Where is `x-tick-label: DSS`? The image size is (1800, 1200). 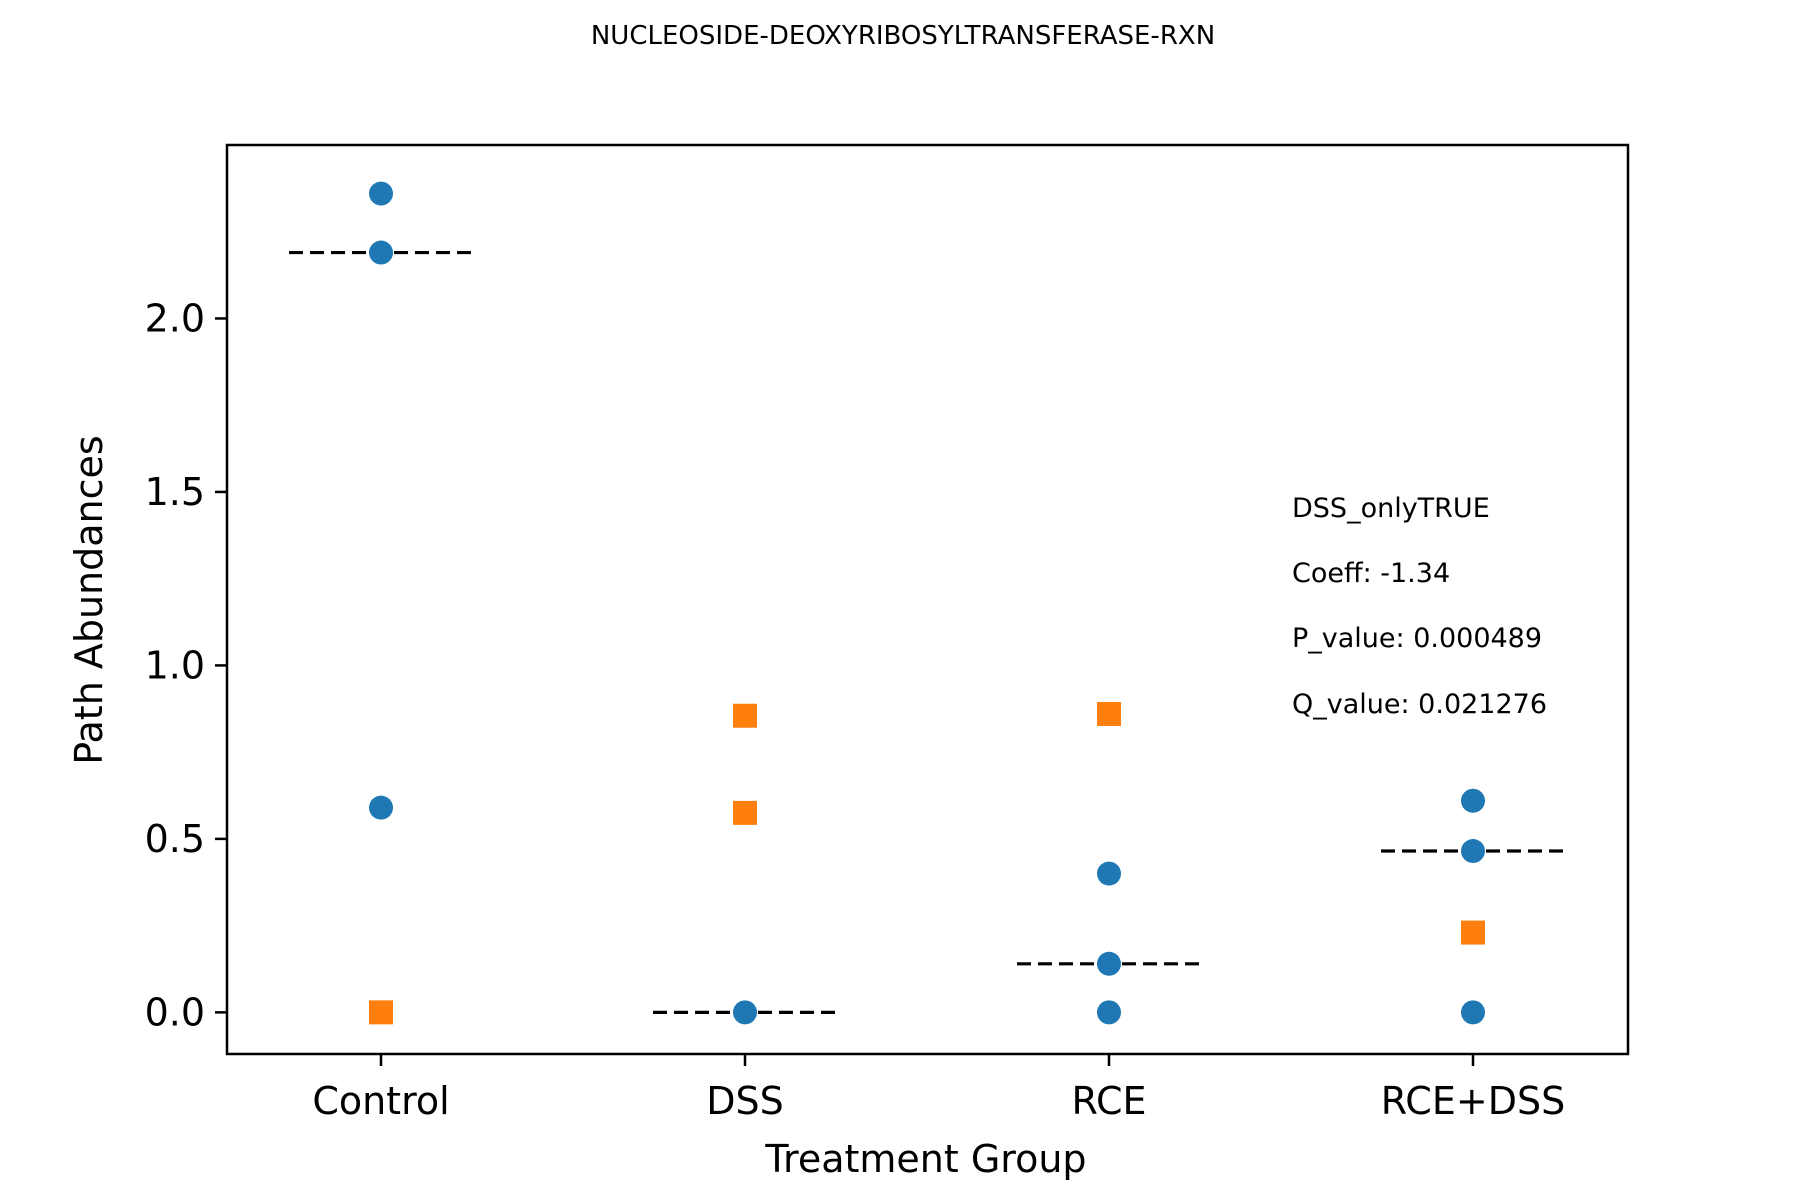
x-tick-label: DSS is located at coordinates (745, 1101).